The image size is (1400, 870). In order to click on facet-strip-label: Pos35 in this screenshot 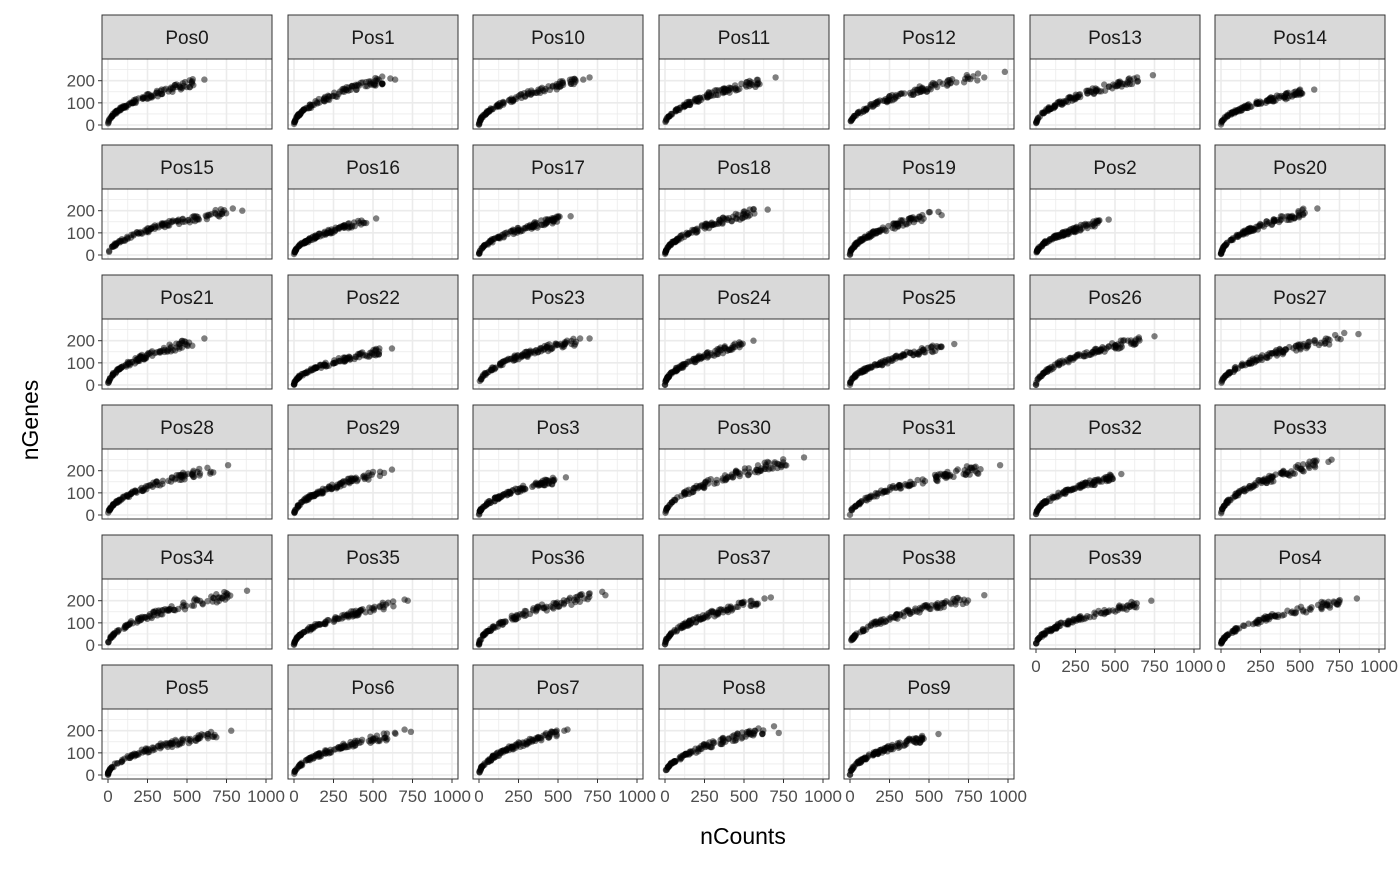, I will do `click(373, 558)`.